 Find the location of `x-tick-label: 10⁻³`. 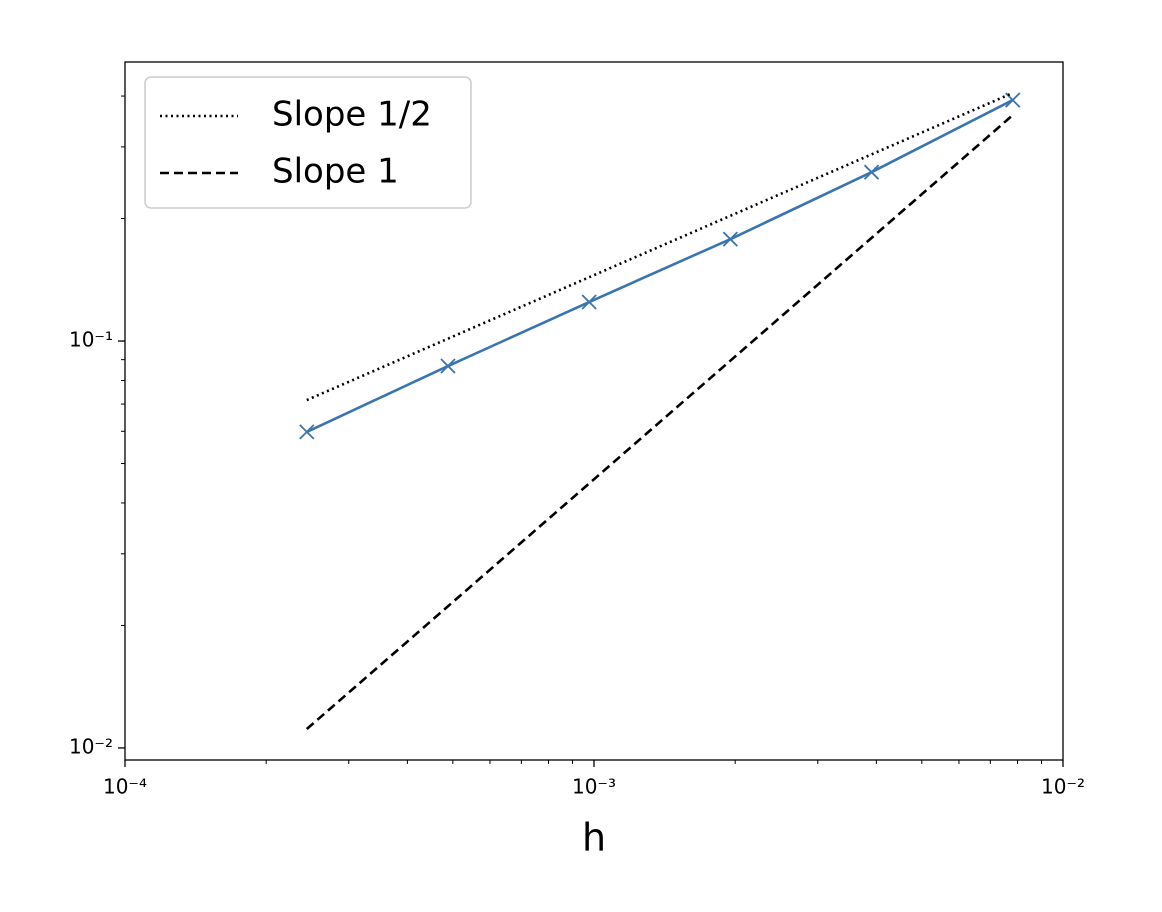

x-tick-label: 10⁻³ is located at coordinates (594, 787).